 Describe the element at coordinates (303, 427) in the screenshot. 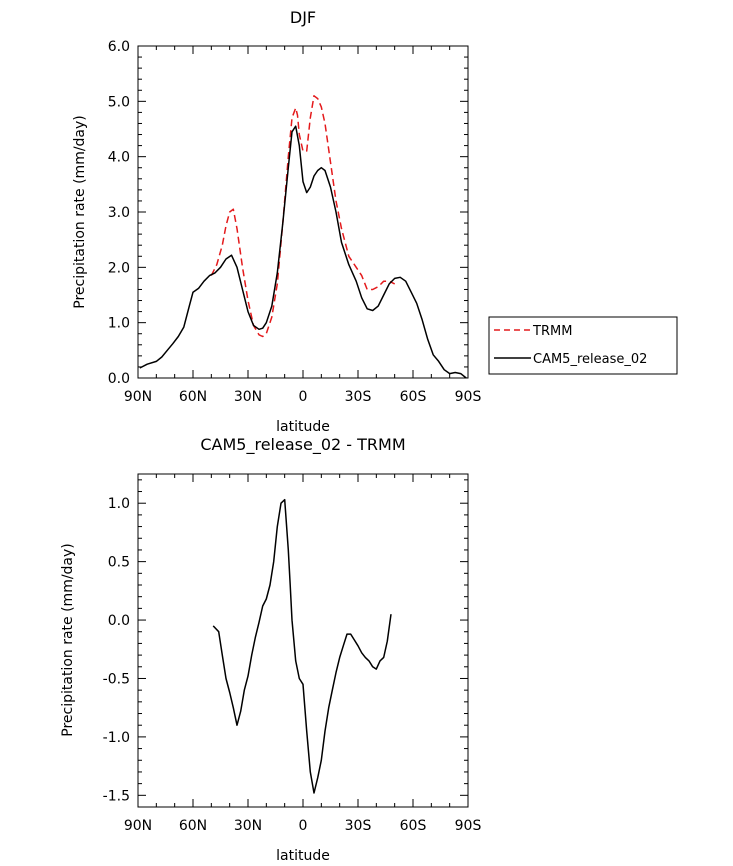

I see `top-x-axis-label: latitude` at that location.